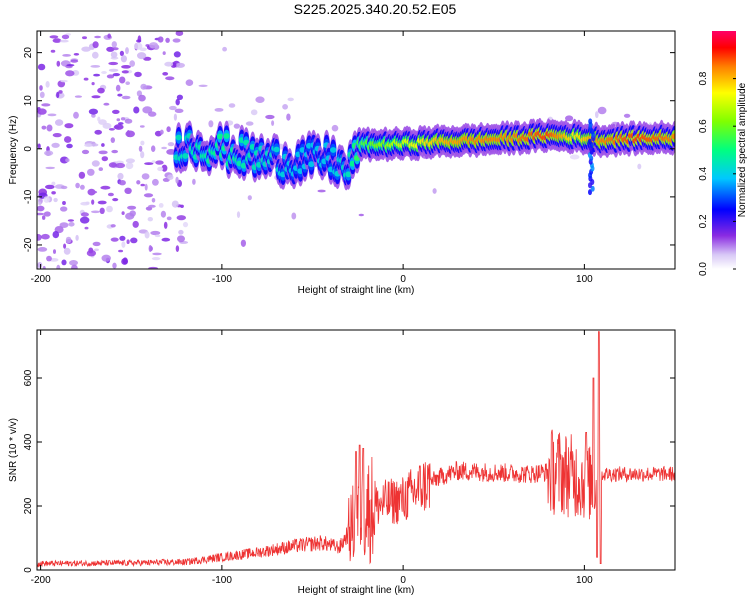 This screenshot has width=750, height=600. I want to click on y-tick-label: 600, so click(28, 377).